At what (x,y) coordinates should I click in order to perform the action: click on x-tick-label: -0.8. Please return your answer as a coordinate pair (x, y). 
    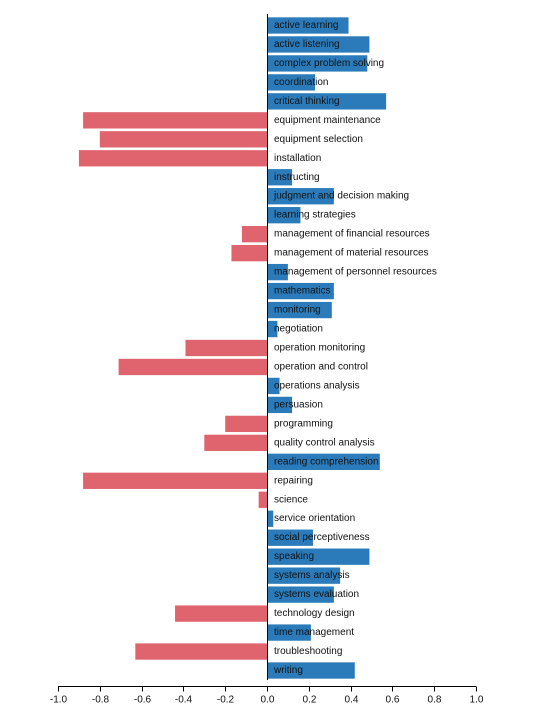
    Looking at the image, I should click on (101, 700).